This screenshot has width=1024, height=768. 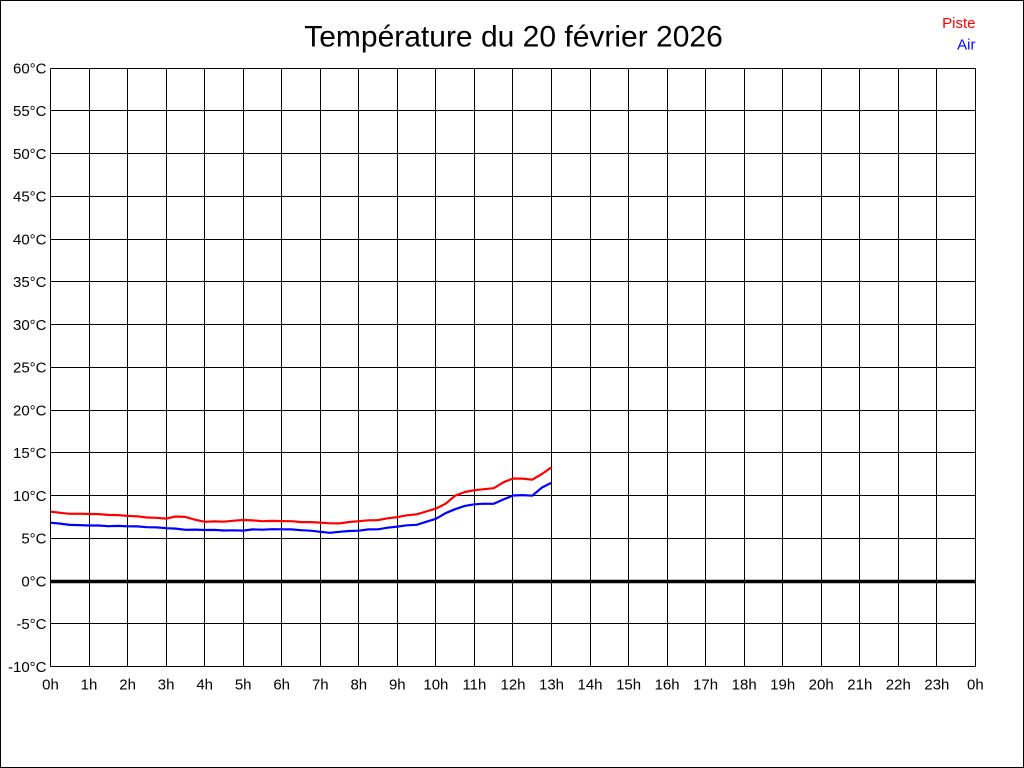 What do you see at coordinates (30, 111) in the screenshot?
I see `svg-text: 55°C` at bounding box center [30, 111].